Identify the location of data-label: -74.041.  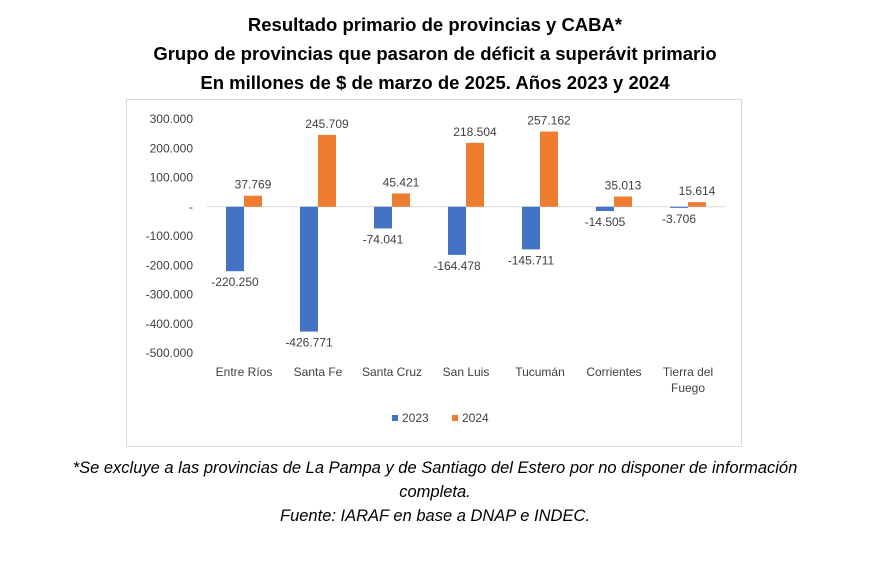
(383, 239).